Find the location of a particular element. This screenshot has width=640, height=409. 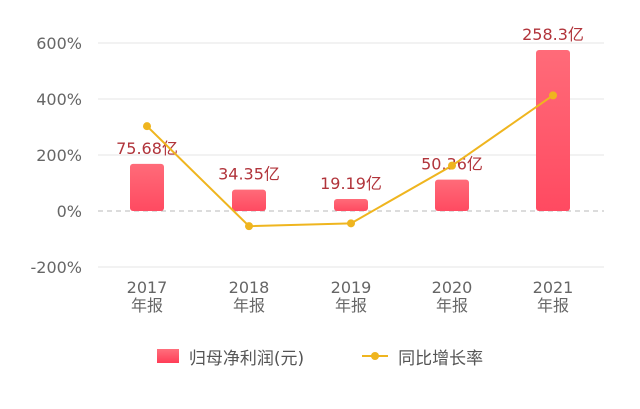

bar-value-label: 19.19亿 is located at coordinates (351, 183).